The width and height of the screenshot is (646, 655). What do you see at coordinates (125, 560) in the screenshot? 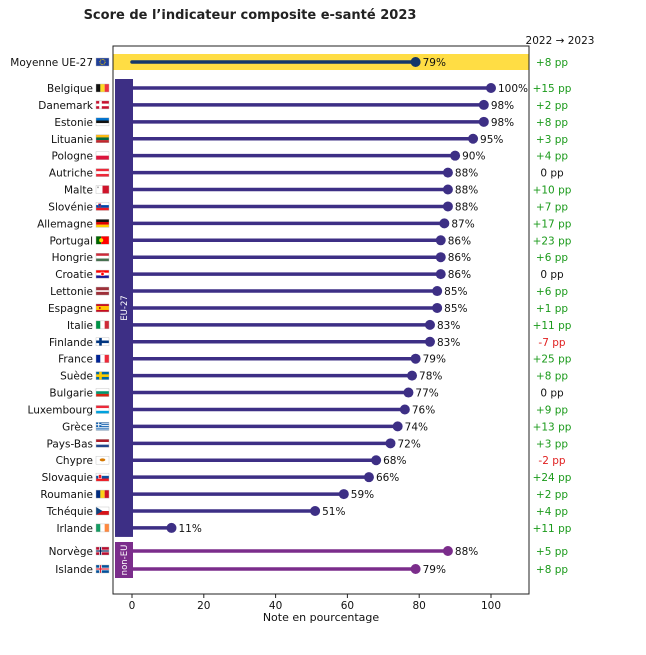
I see `noneu-group-label: non-EU` at bounding box center [125, 560].